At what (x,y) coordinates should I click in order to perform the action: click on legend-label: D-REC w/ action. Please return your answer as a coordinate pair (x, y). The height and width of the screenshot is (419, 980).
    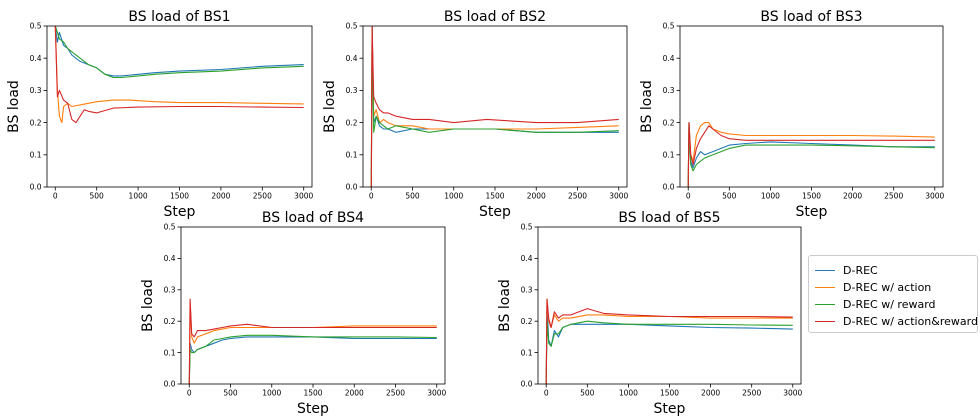
    Looking at the image, I should click on (887, 287).